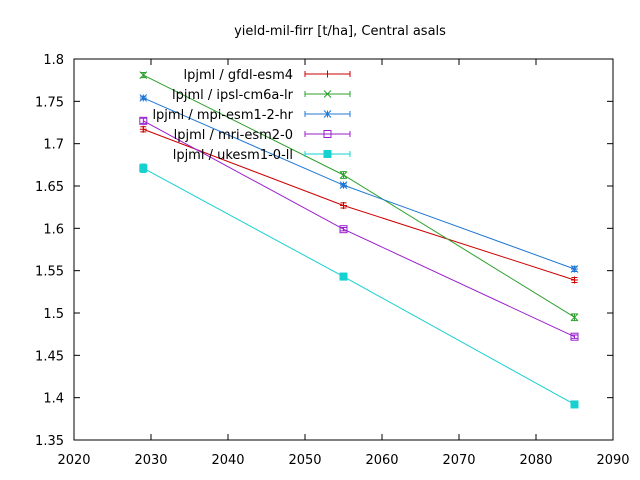 The width and height of the screenshot is (640, 480). What do you see at coordinates (53, 145) in the screenshot?
I see `y-tick-label: 1.7` at bounding box center [53, 145].